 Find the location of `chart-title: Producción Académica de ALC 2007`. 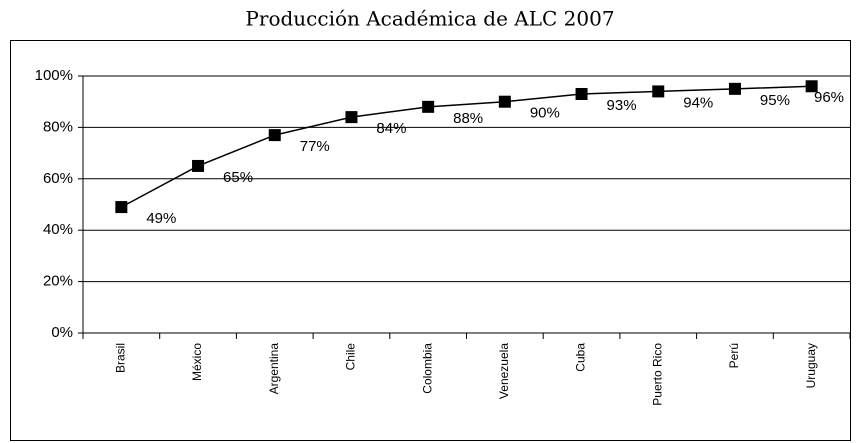

chart-title: Producción Académica de ALC 2007 is located at coordinates (429, 19).